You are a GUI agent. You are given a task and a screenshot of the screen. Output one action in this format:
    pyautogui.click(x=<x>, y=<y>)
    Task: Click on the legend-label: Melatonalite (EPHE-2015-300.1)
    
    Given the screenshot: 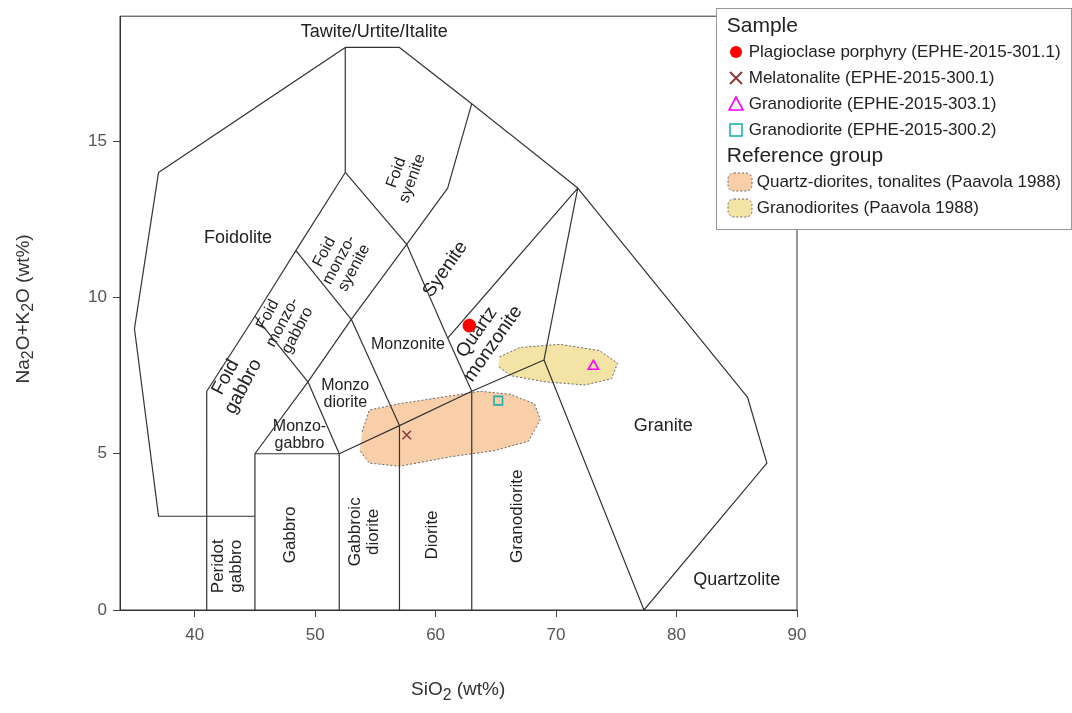 What is the action you would take?
    pyautogui.click(x=871, y=78)
    